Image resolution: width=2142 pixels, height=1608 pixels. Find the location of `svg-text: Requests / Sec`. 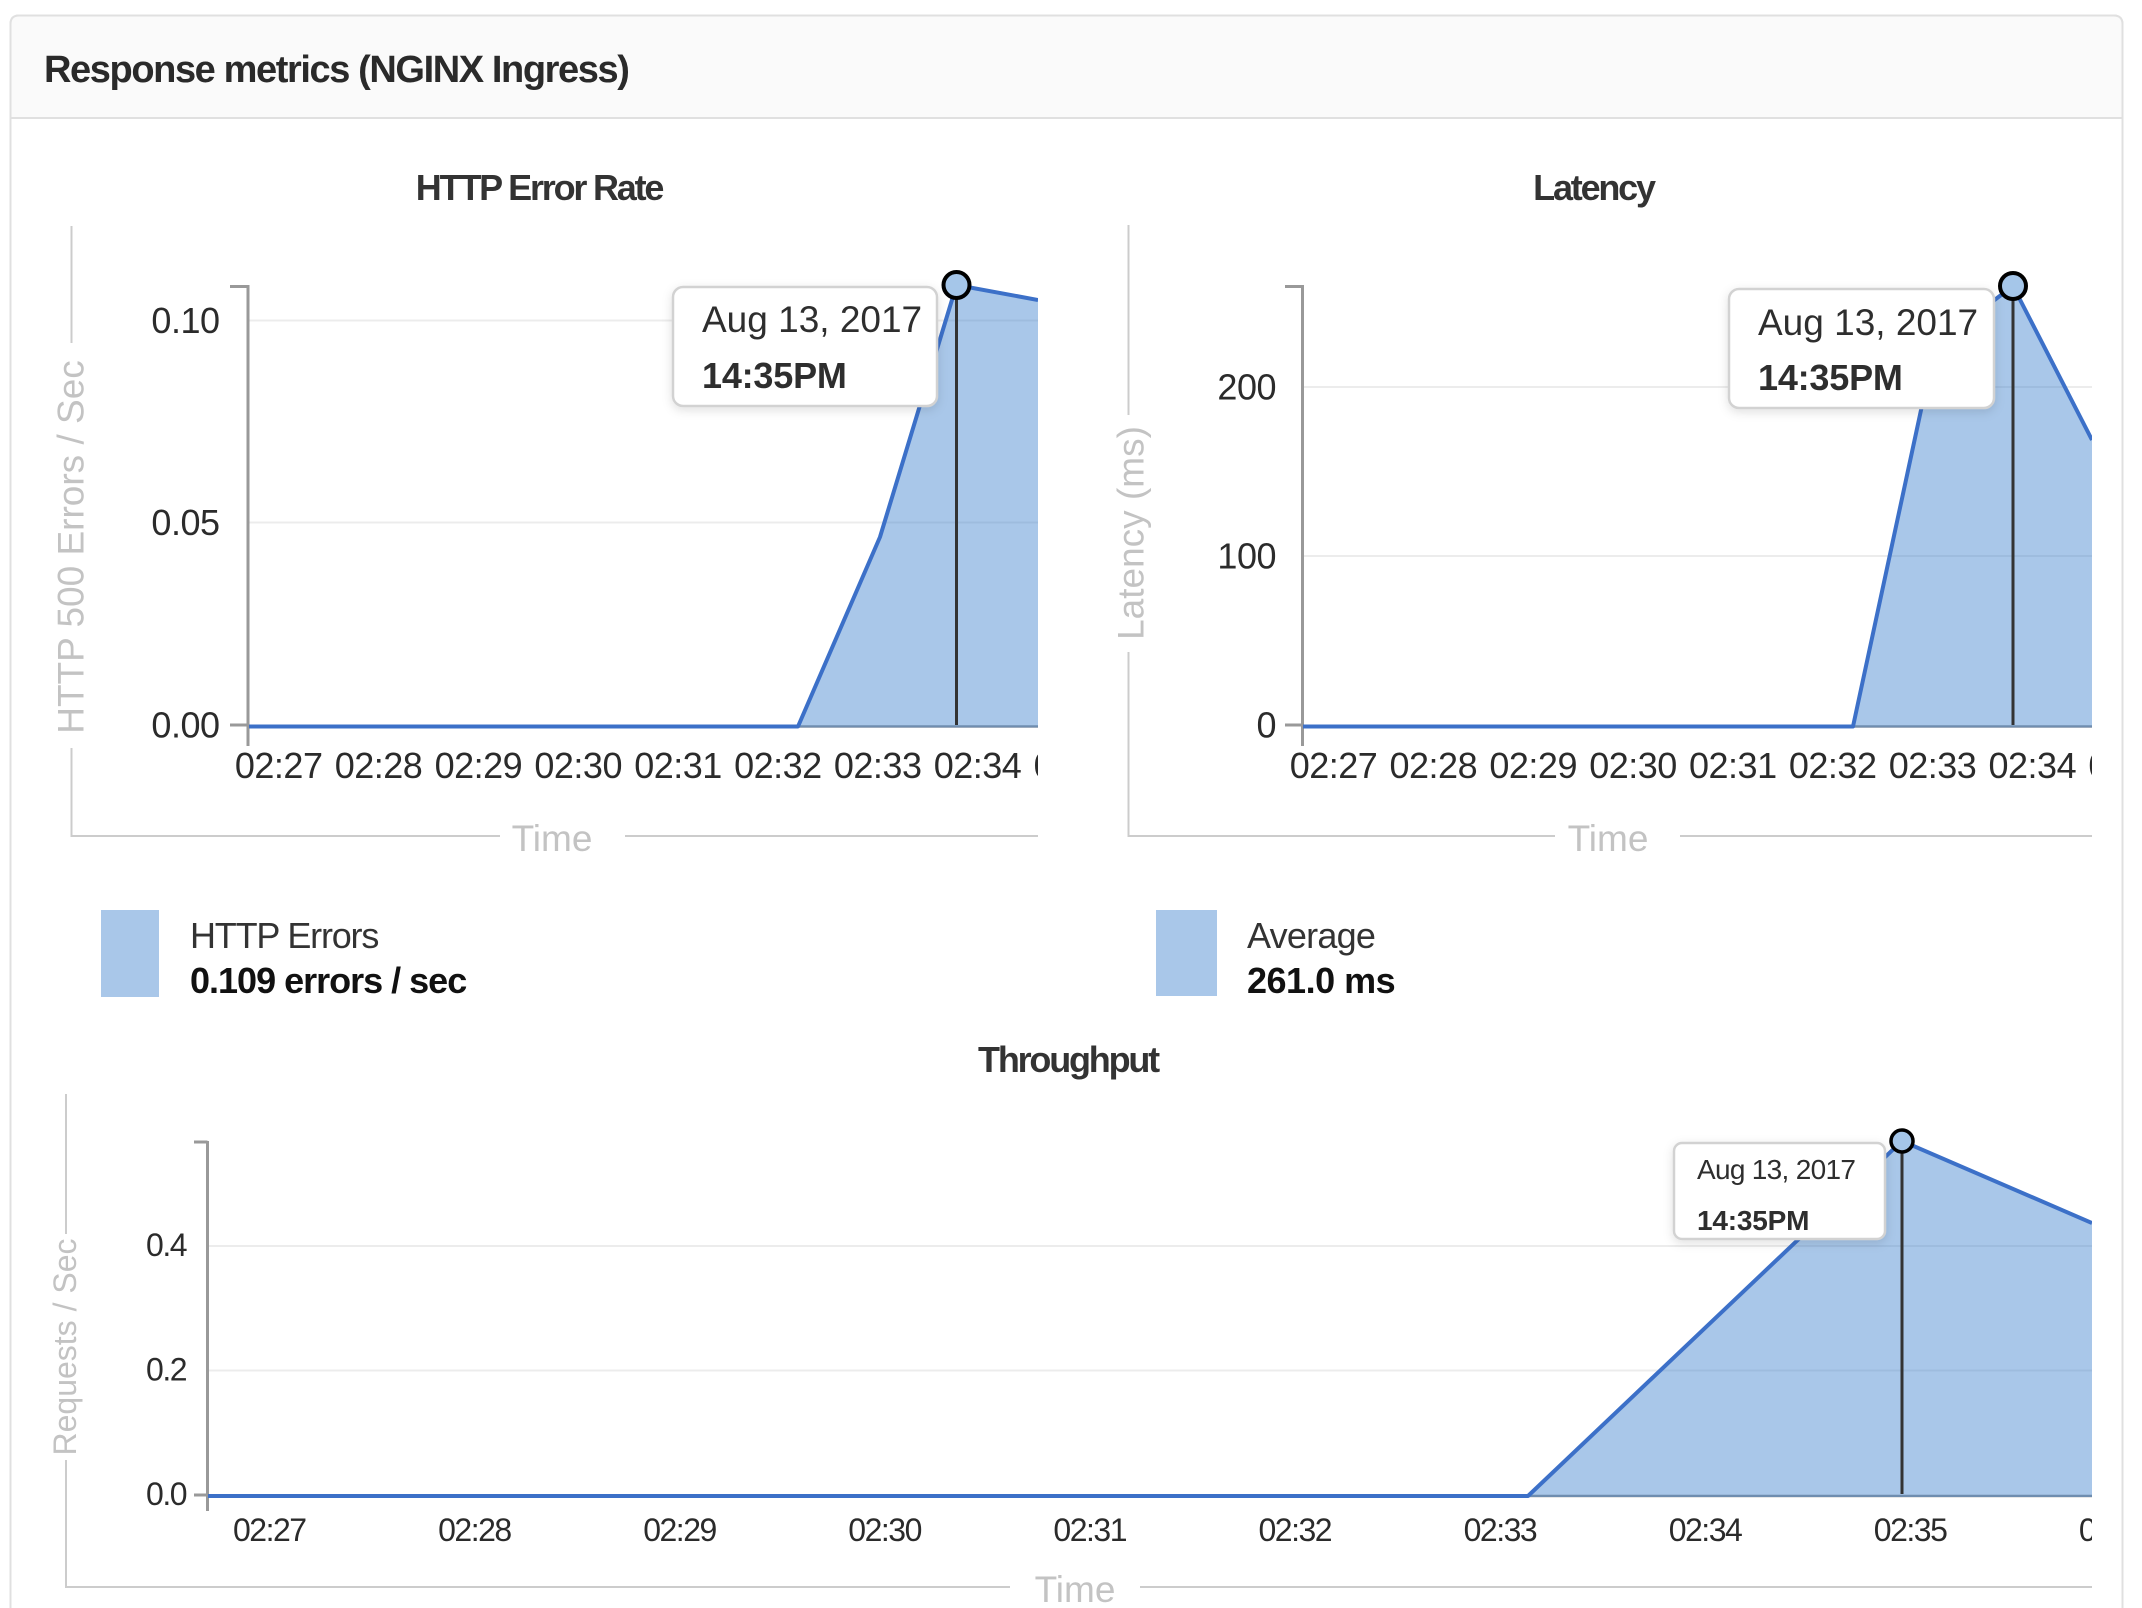

svg-text: Requests / Sec is located at coordinates (65, 1347).